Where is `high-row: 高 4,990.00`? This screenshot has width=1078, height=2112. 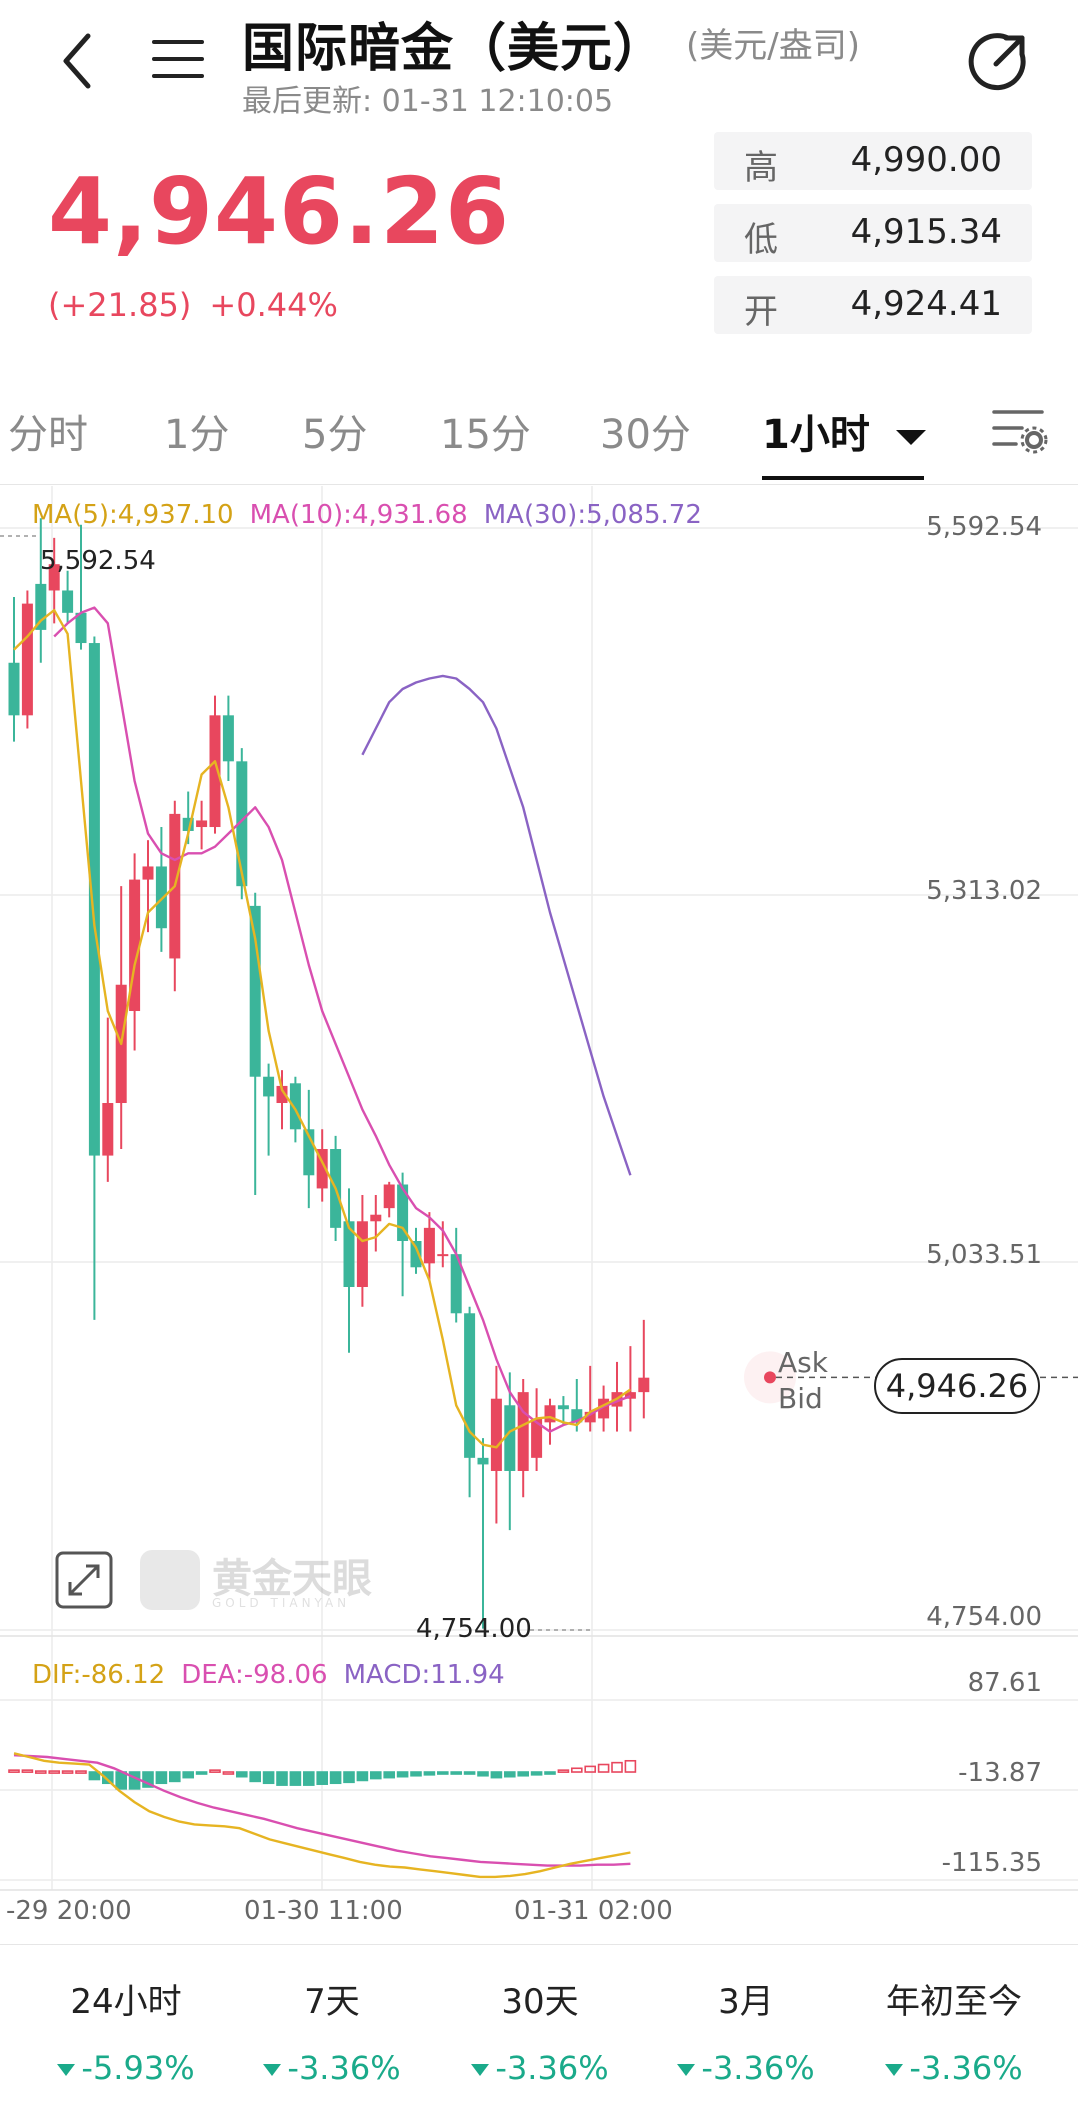 high-row: 高 4,990.00 is located at coordinates (873, 161).